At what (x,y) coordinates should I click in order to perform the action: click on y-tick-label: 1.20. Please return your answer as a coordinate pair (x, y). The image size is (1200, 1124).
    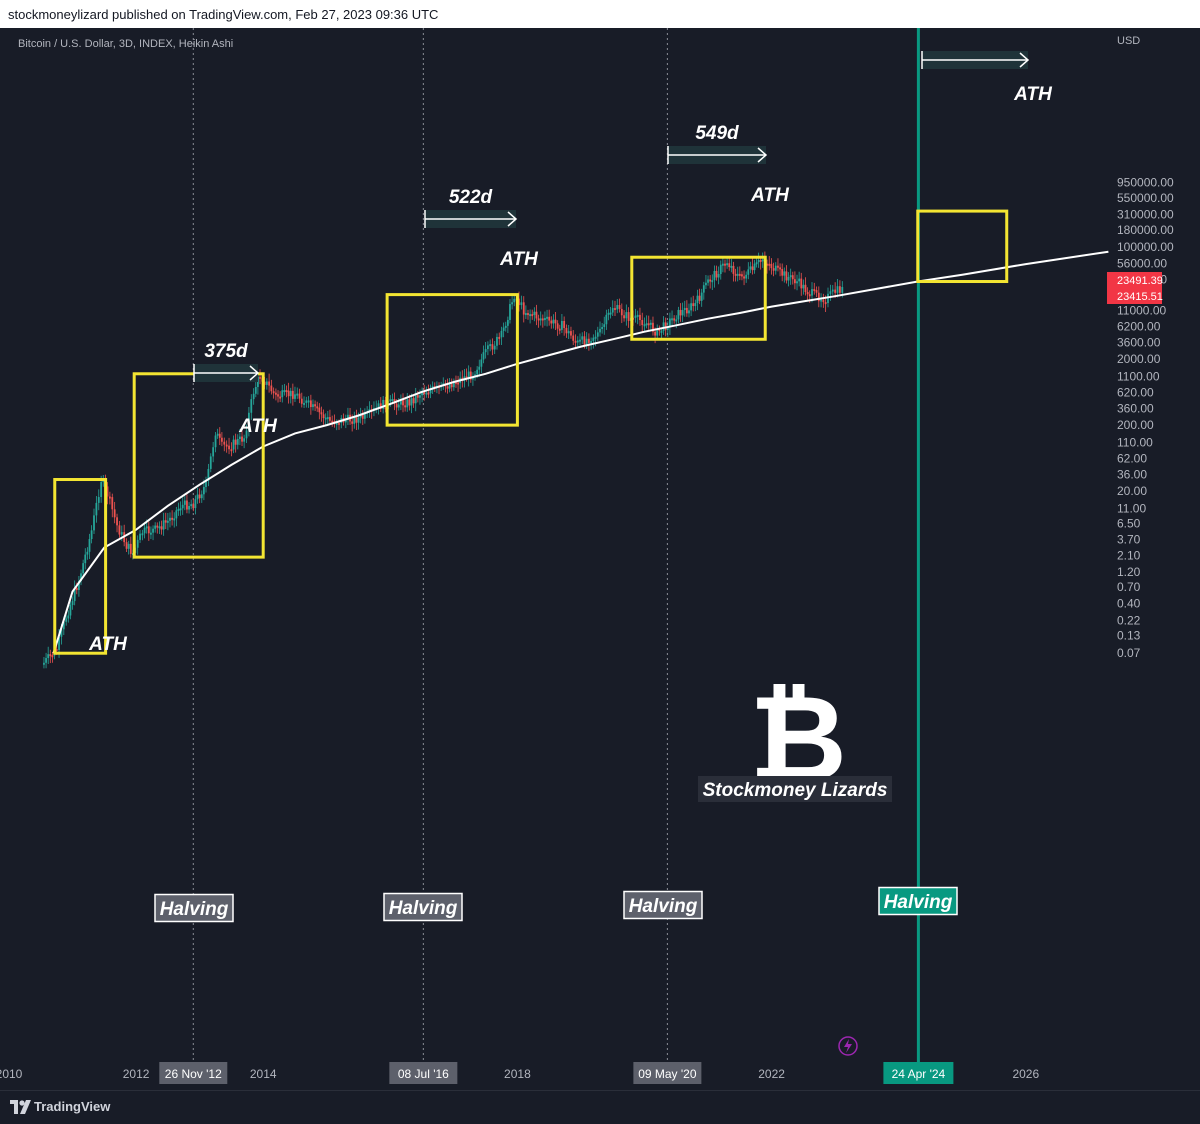
    Looking at the image, I should click on (1129, 572).